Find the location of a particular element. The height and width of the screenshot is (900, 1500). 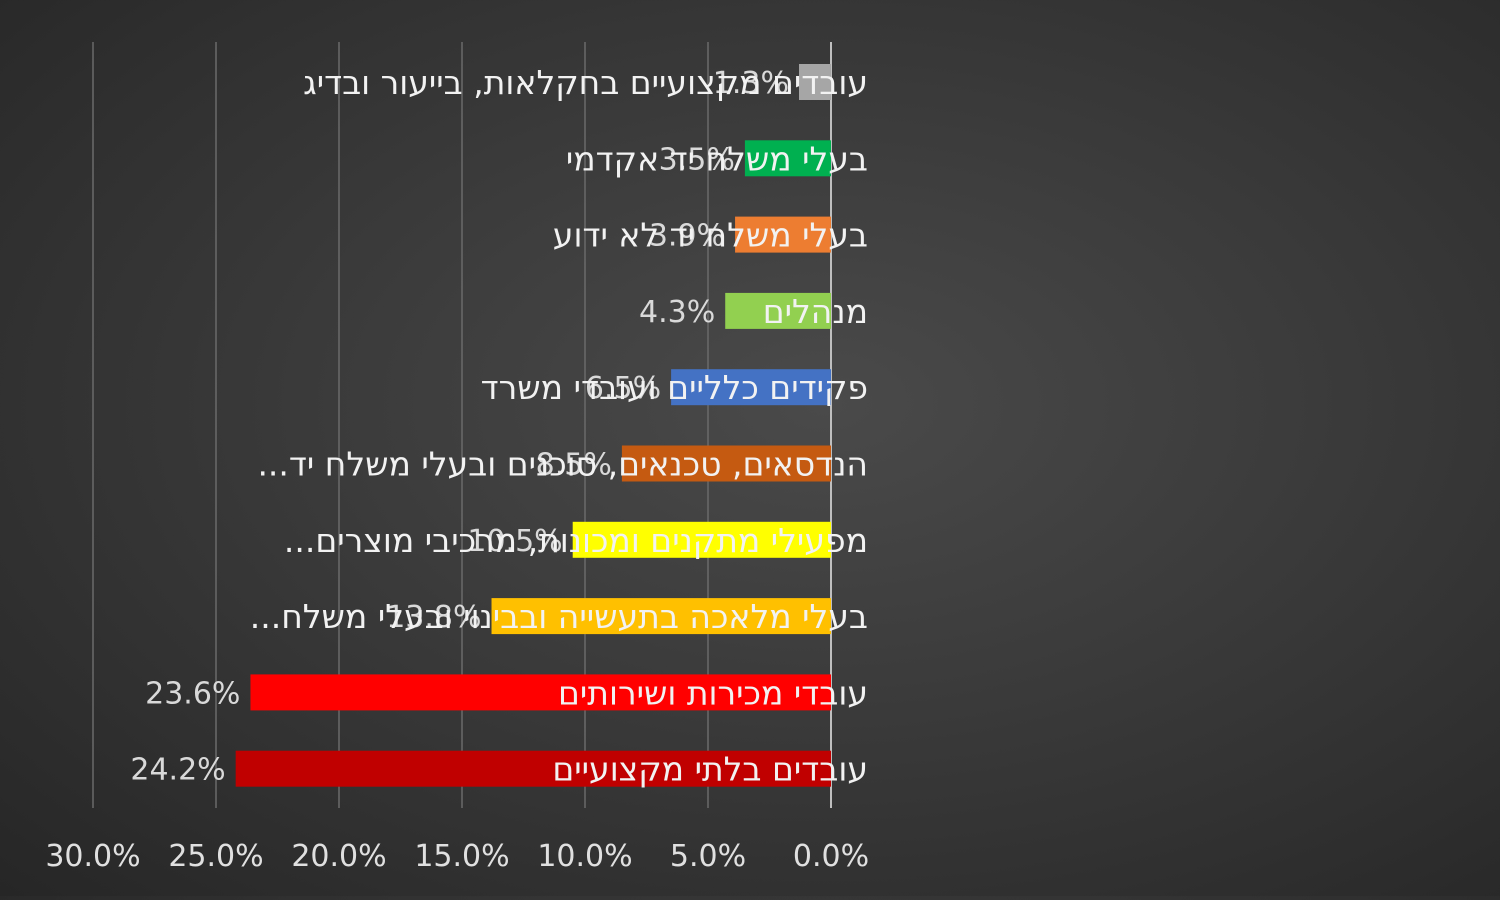

category-label: עובדים בלתי מקצועיים is located at coordinates (710, 769).